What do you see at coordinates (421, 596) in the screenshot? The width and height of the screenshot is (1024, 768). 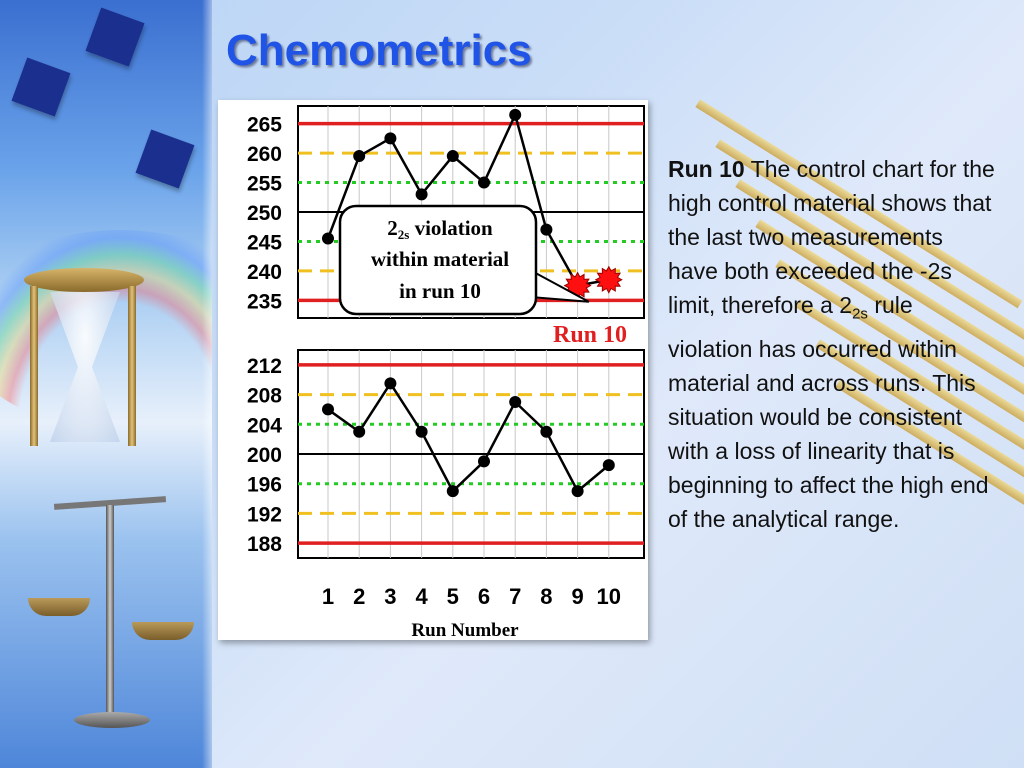 I see `x-tick-label: 4` at bounding box center [421, 596].